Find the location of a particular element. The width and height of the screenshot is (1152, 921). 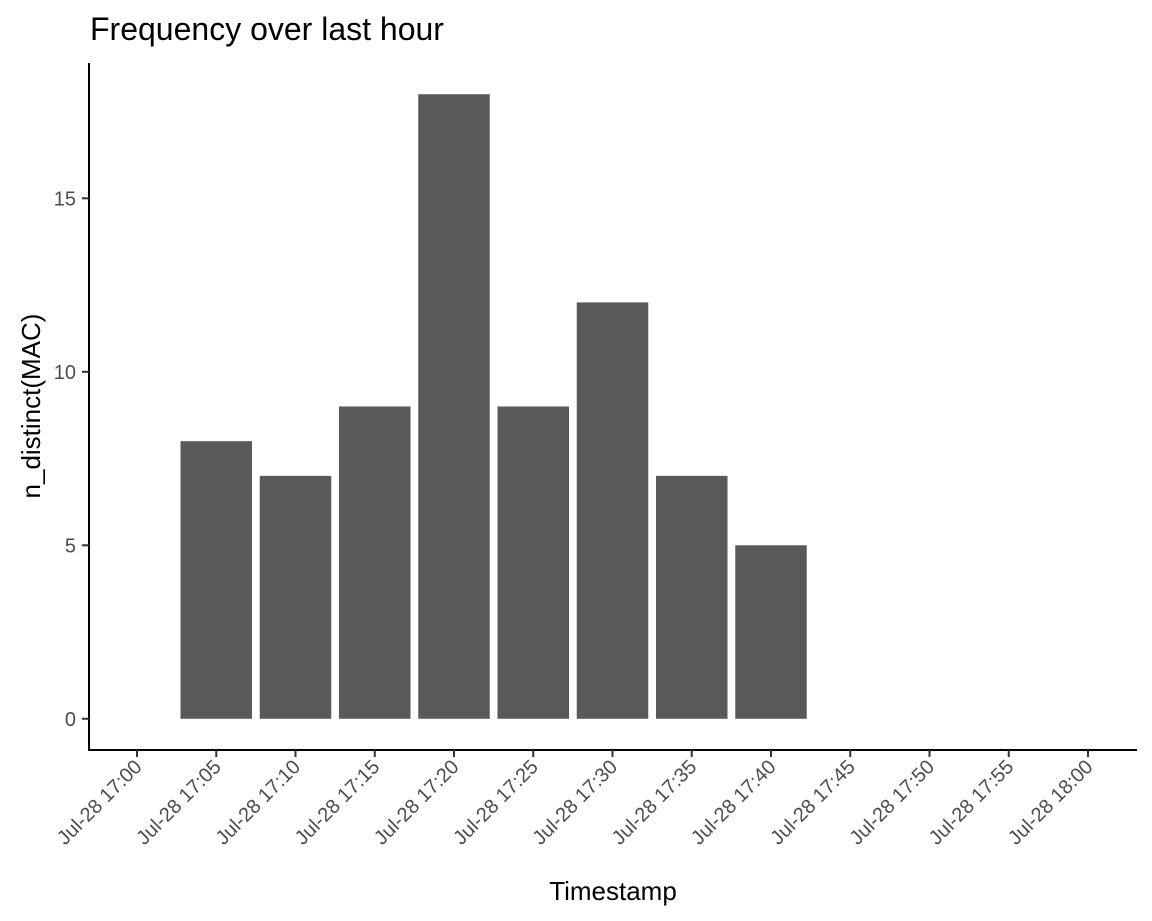

x-tick-label-jul-28-17-10: Jul-28 17:10 is located at coordinates (258, 802).